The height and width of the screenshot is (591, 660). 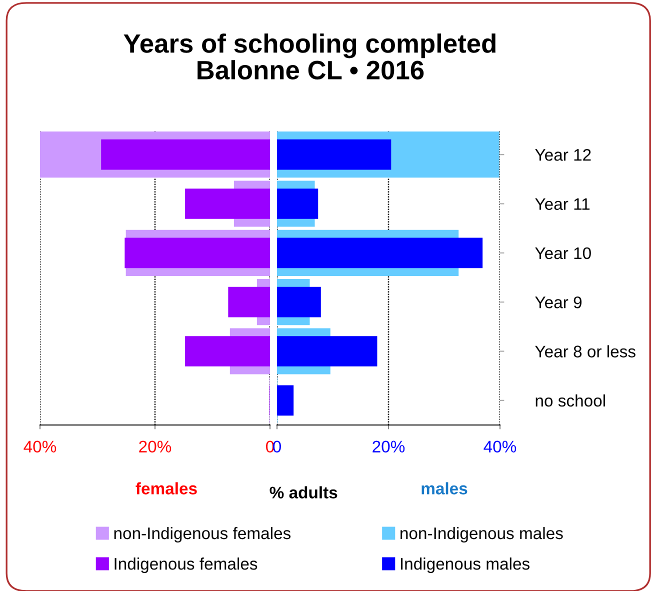 What do you see at coordinates (558, 302) in the screenshot?
I see `y-tick-label: Year 9` at bounding box center [558, 302].